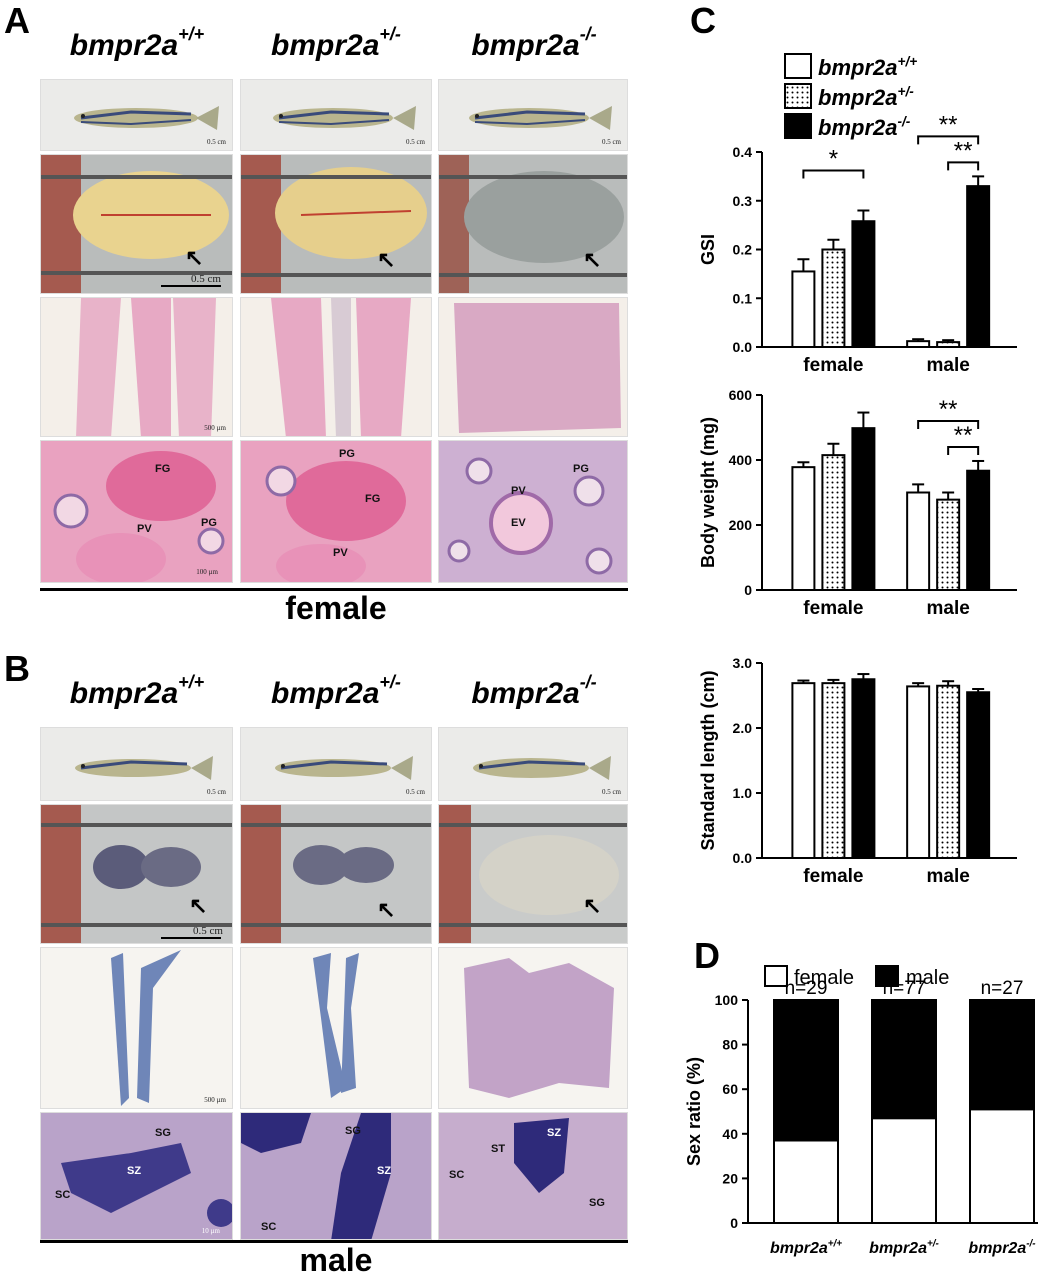 This screenshot has width=1057, height=1280. What do you see at coordinates (533, 224) in the screenshot?
I see `dissection-photo-female-ko: ↖` at bounding box center [533, 224].